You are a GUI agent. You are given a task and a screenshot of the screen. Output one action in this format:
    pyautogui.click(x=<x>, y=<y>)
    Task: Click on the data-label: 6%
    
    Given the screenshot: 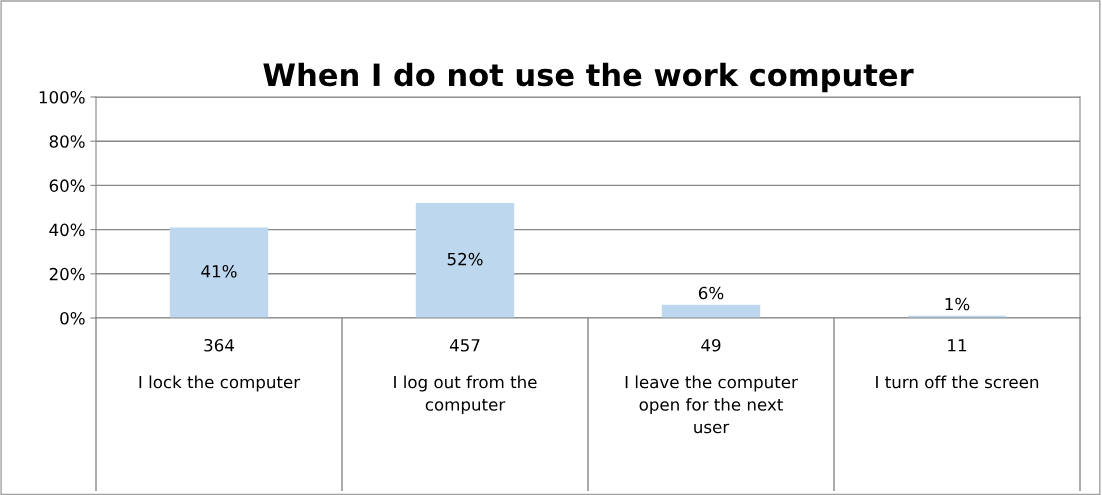 What is the action you would take?
    pyautogui.click(x=711, y=293)
    